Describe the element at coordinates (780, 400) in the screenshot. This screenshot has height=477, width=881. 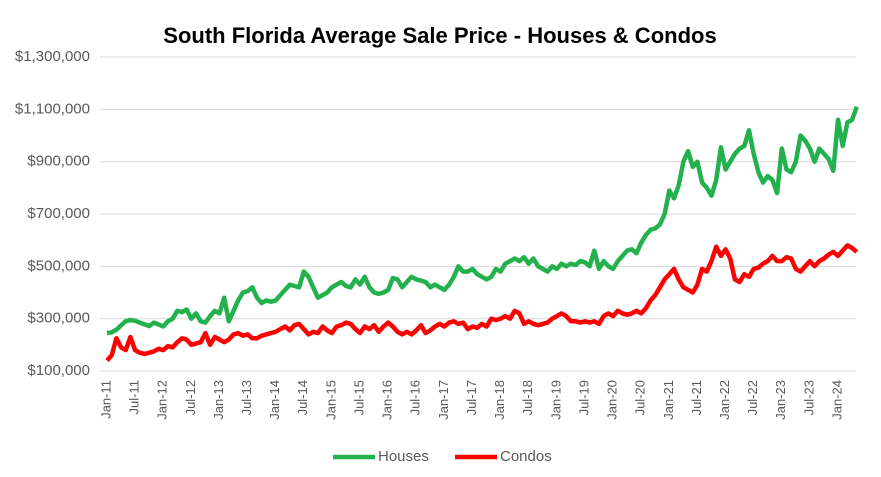
I see `x-tick-label: Jan-23` at that location.